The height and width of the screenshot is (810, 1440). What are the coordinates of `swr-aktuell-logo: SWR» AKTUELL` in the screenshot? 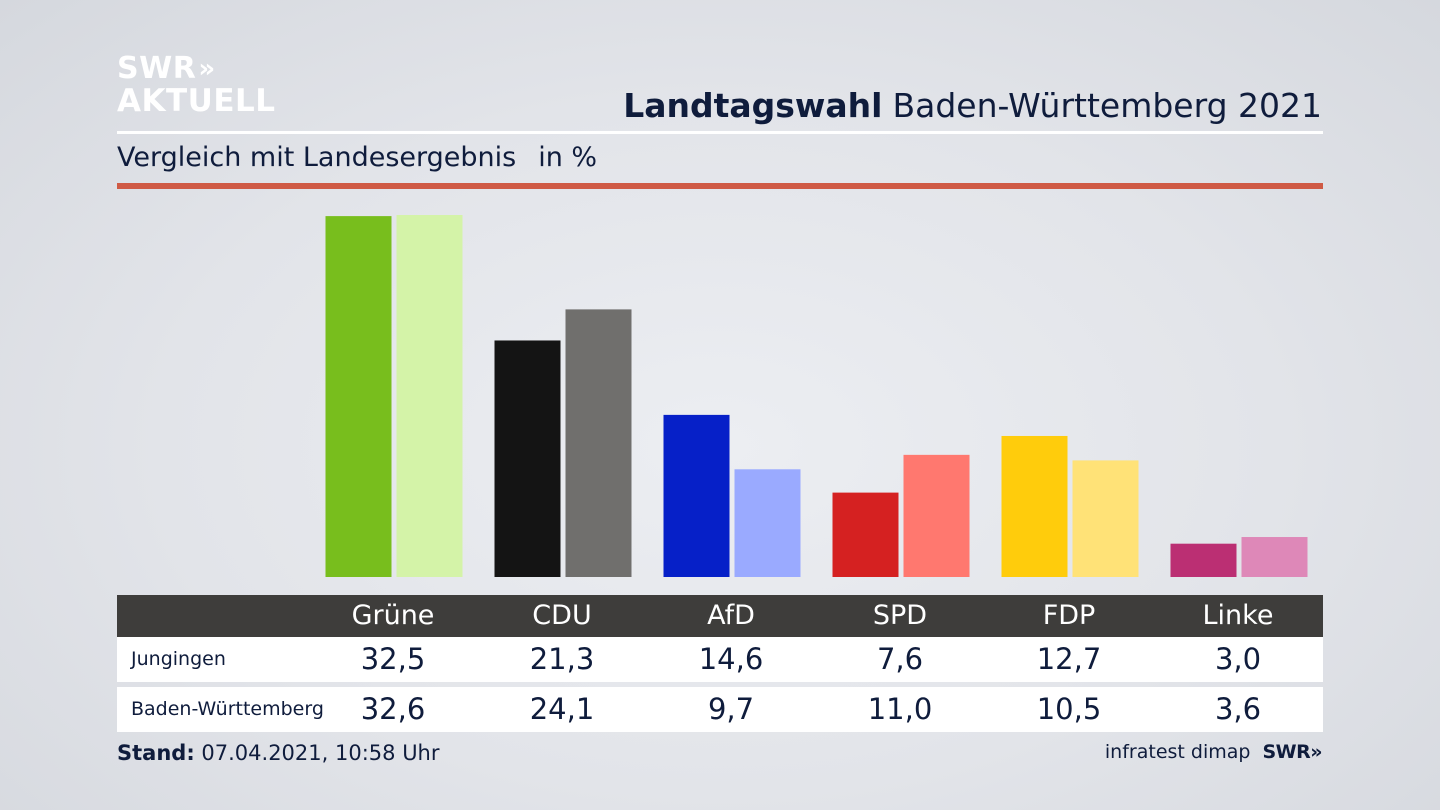 It's located at (196, 85).